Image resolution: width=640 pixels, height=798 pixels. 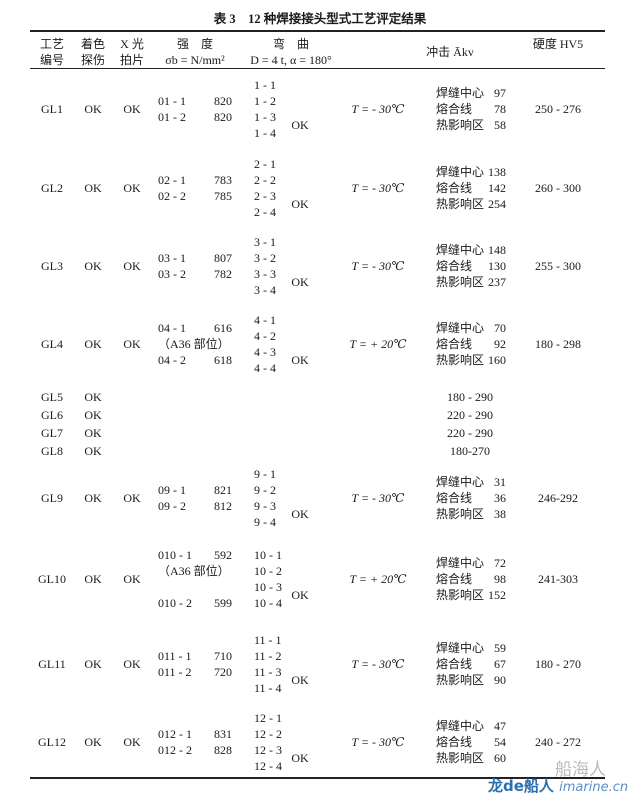 What do you see at coordinates (497, 595) in the screenshot?
I see `impact-value: 152` at bounding box center [497, 595].